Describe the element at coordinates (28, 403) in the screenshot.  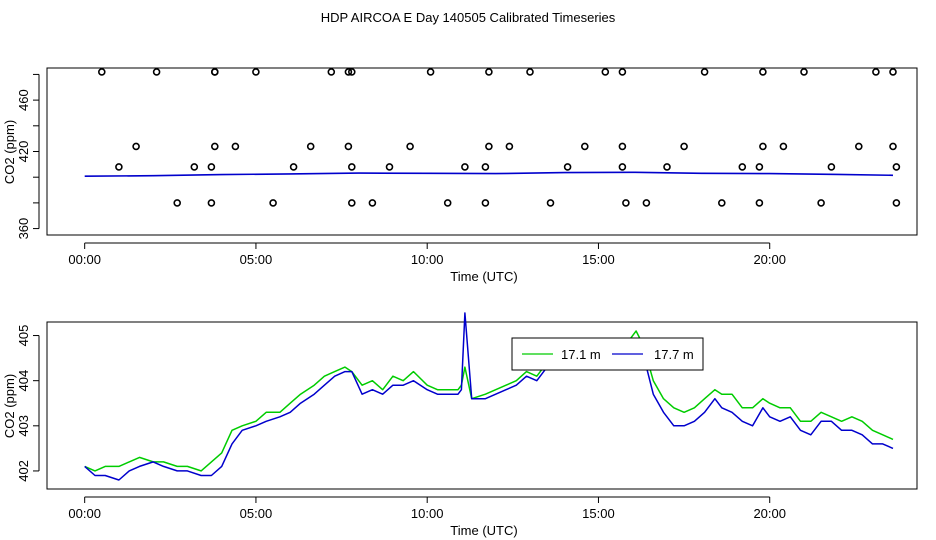
I see `panel-timeseries-y-axis: 402 403 404 405` at that location.